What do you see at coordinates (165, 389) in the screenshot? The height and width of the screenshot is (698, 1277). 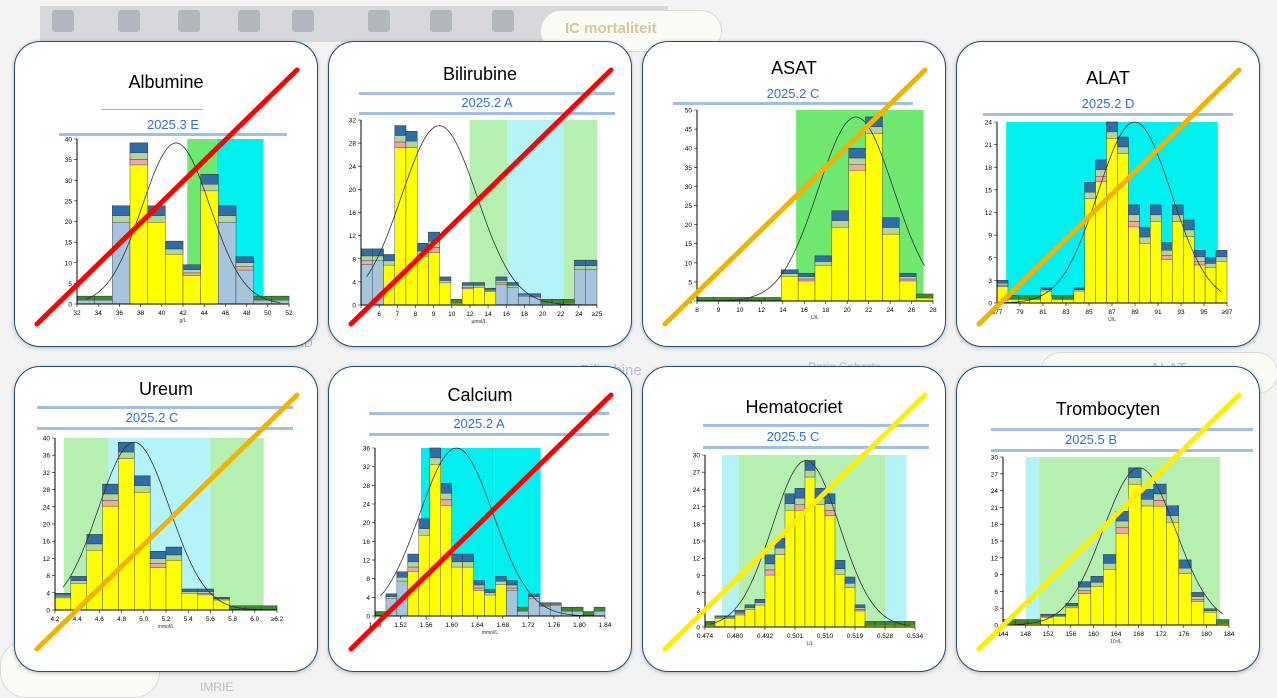 I see `chart-title: Ureum` at bounding box center [165, 389].